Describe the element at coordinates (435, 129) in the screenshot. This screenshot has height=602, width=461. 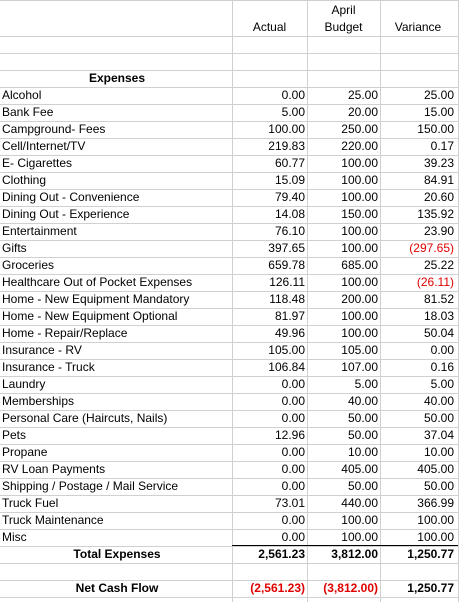
I see `row-variance: 150.00` at that location.